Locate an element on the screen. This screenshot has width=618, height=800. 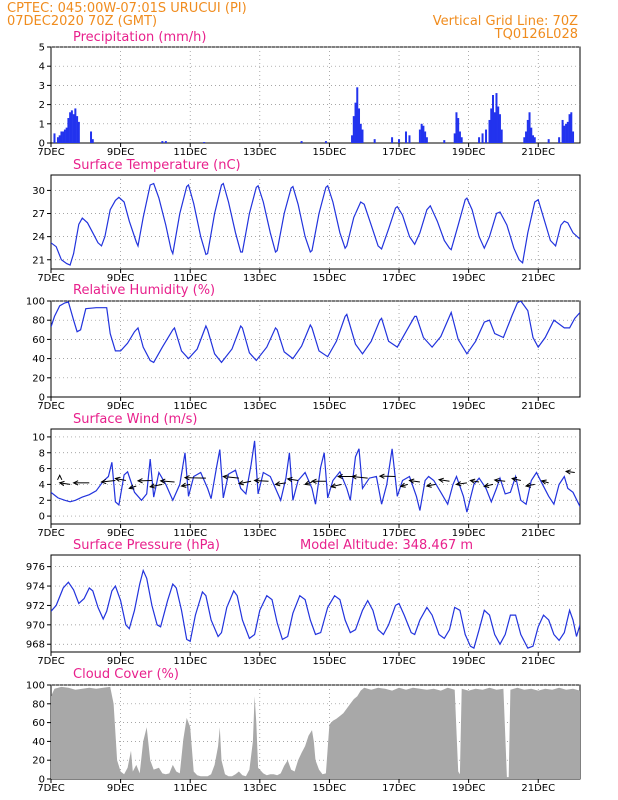
wind-ytick-label: 4 is located at coordinates (42, 485).